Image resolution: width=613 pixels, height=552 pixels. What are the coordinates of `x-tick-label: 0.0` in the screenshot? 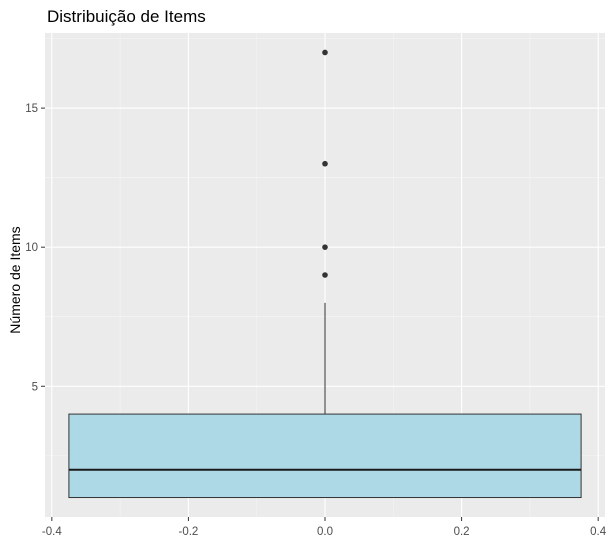 It's located at (325, 532).